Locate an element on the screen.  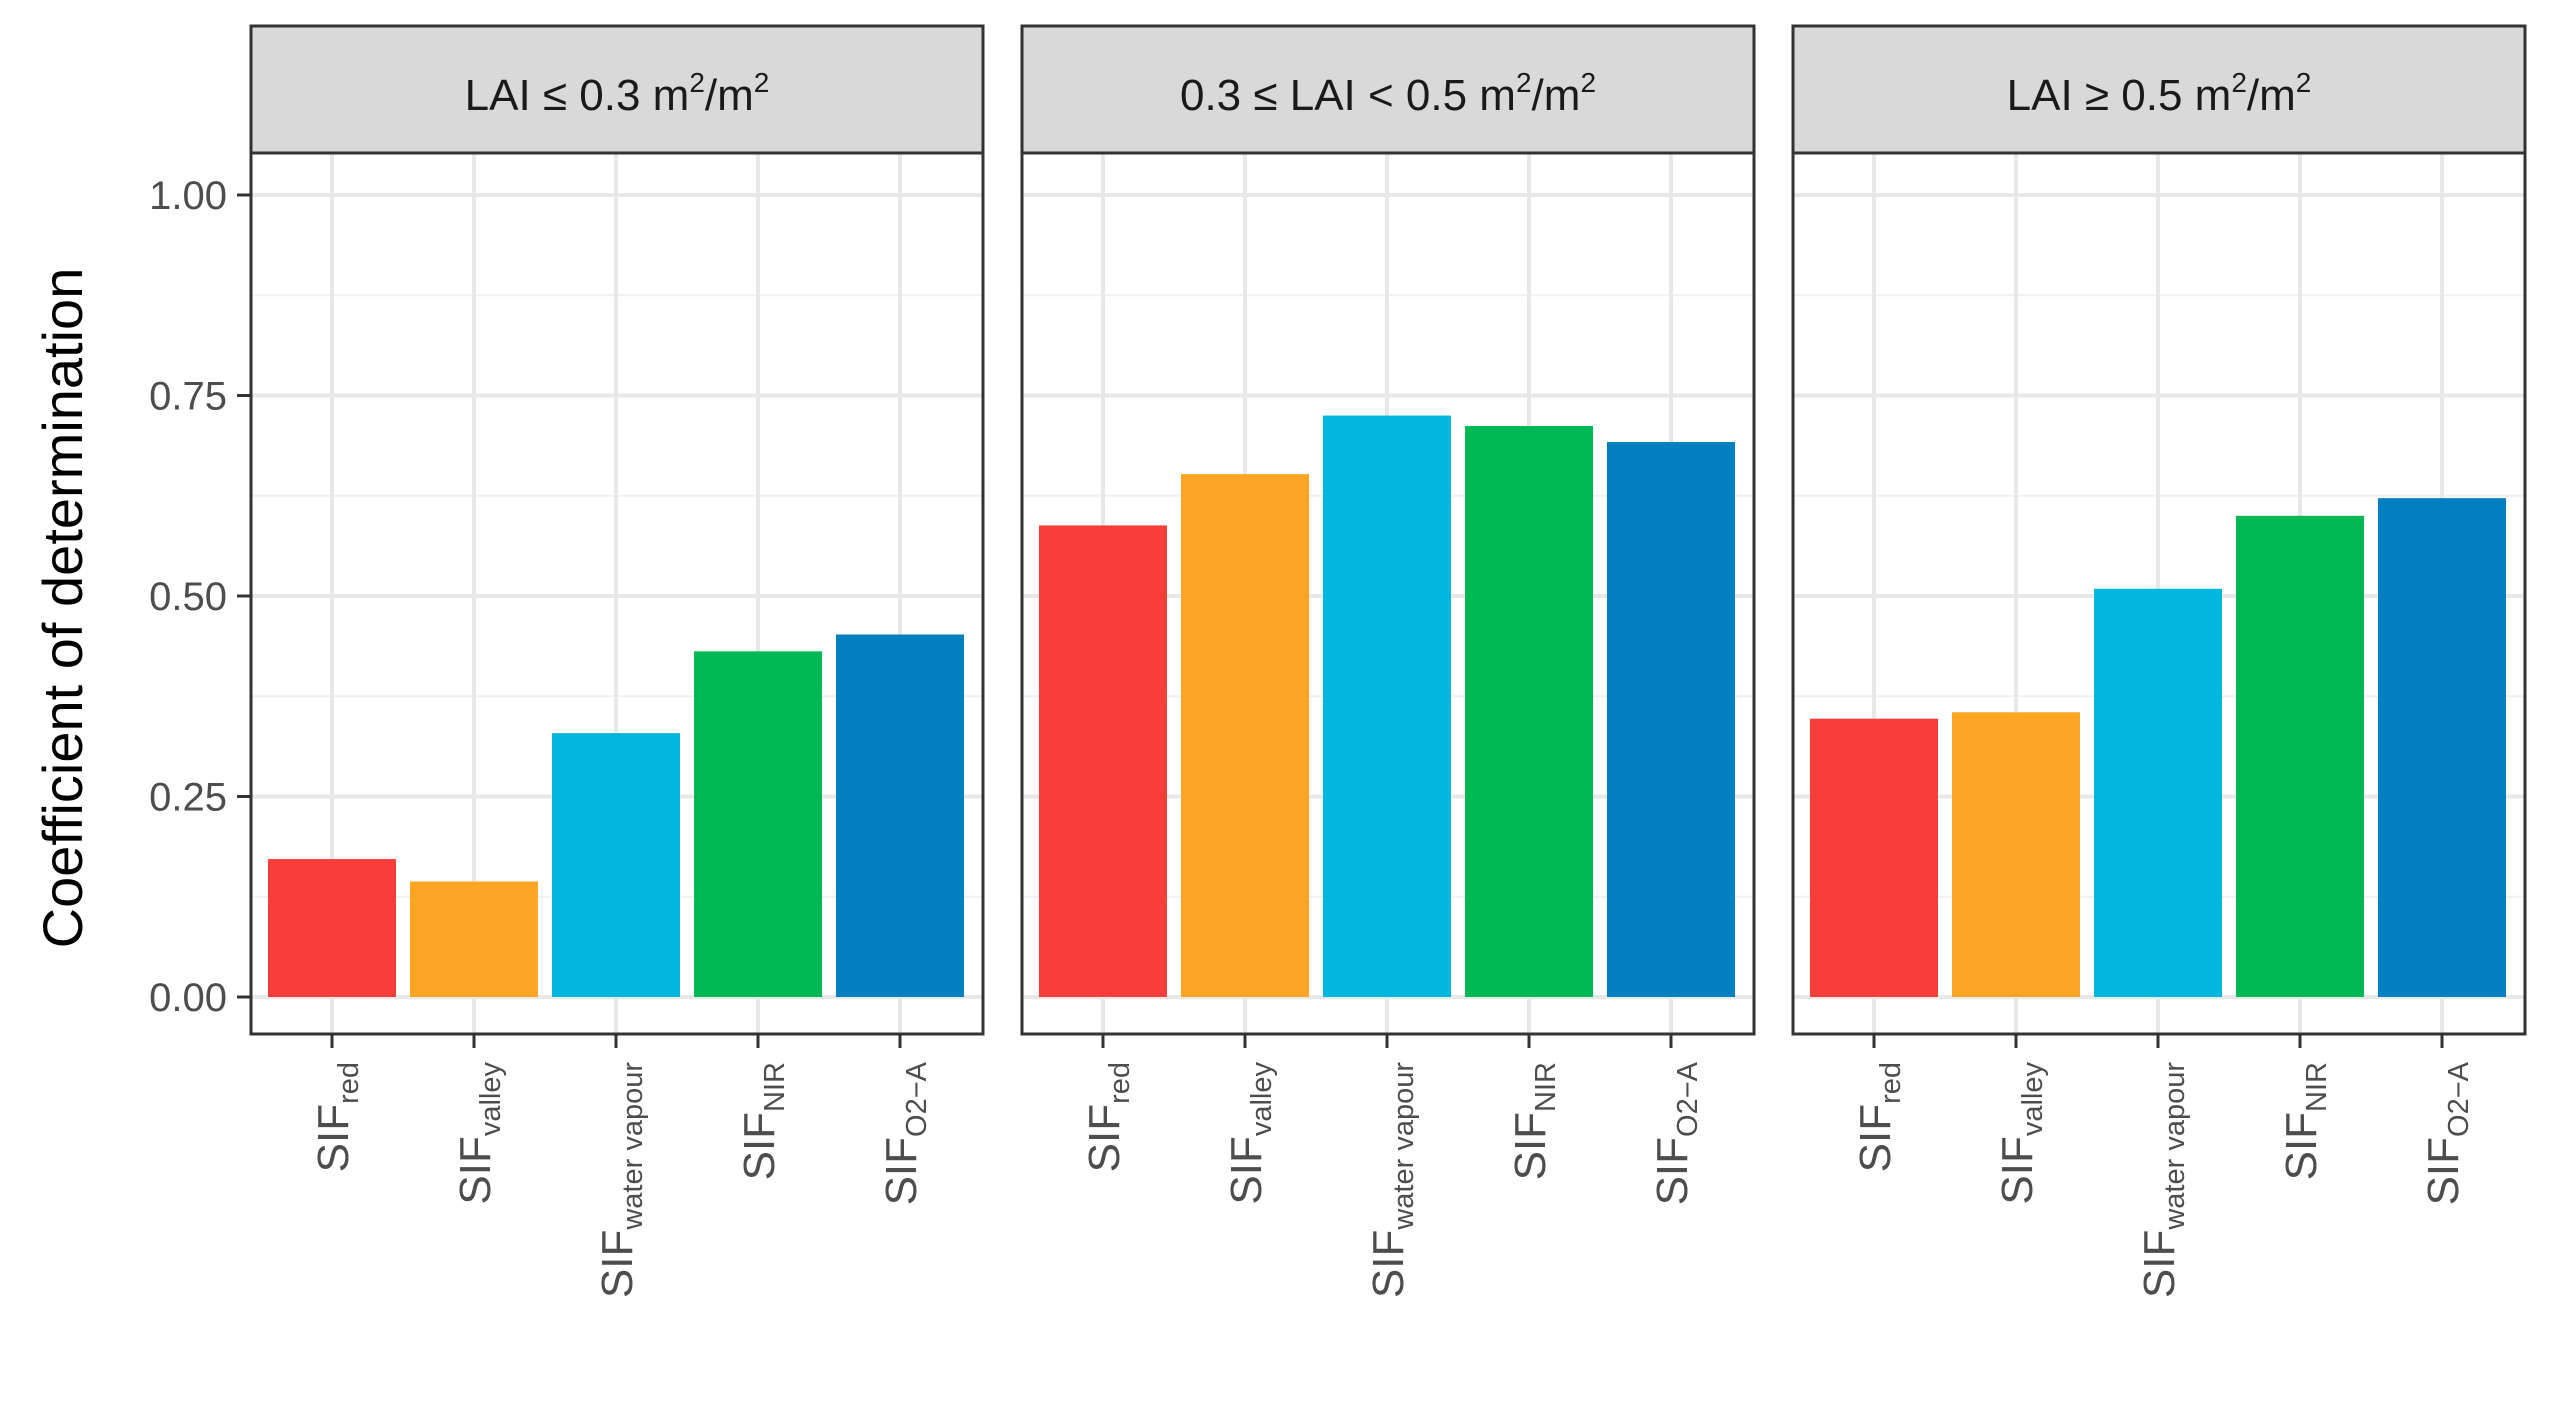
panel-strip-label: LAI ≤ 0.3 m2/m2 is located at coordinates (617, 93).